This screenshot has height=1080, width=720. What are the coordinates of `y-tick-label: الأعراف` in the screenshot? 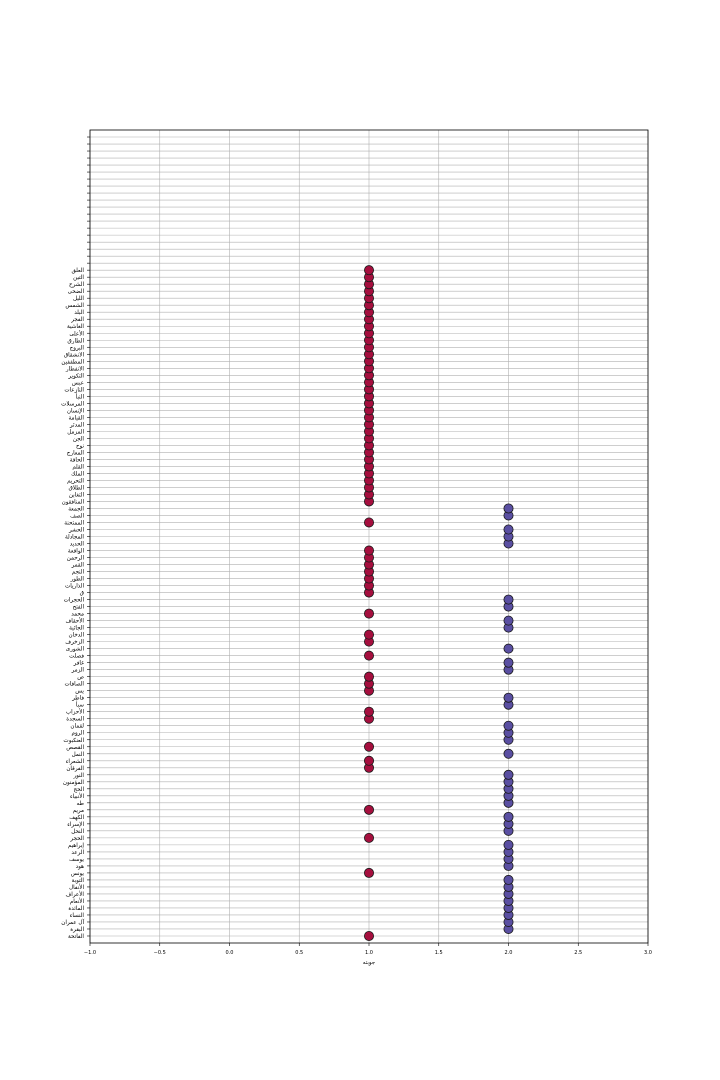 It's located at (74, 894).